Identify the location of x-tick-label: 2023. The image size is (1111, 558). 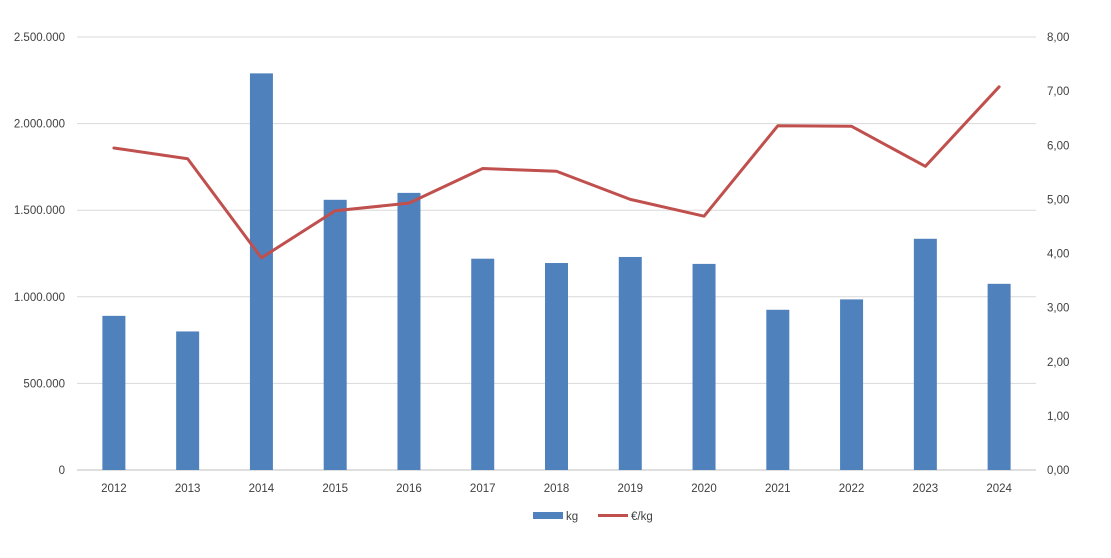
(926, 489).